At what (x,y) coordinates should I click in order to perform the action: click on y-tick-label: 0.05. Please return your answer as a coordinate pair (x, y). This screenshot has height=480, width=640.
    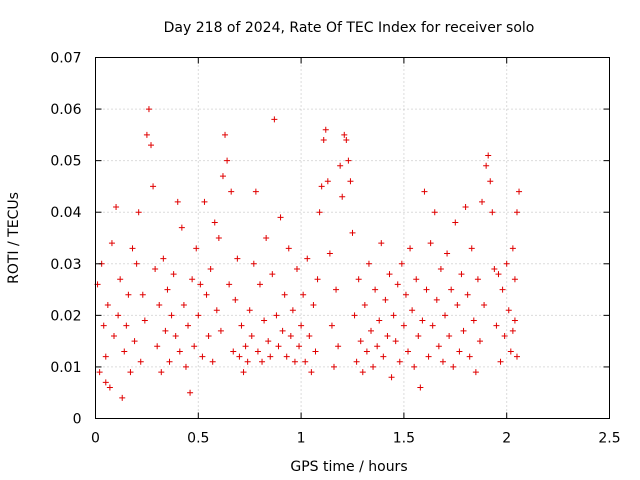
    Looking at the image, I should click on (65, 162).